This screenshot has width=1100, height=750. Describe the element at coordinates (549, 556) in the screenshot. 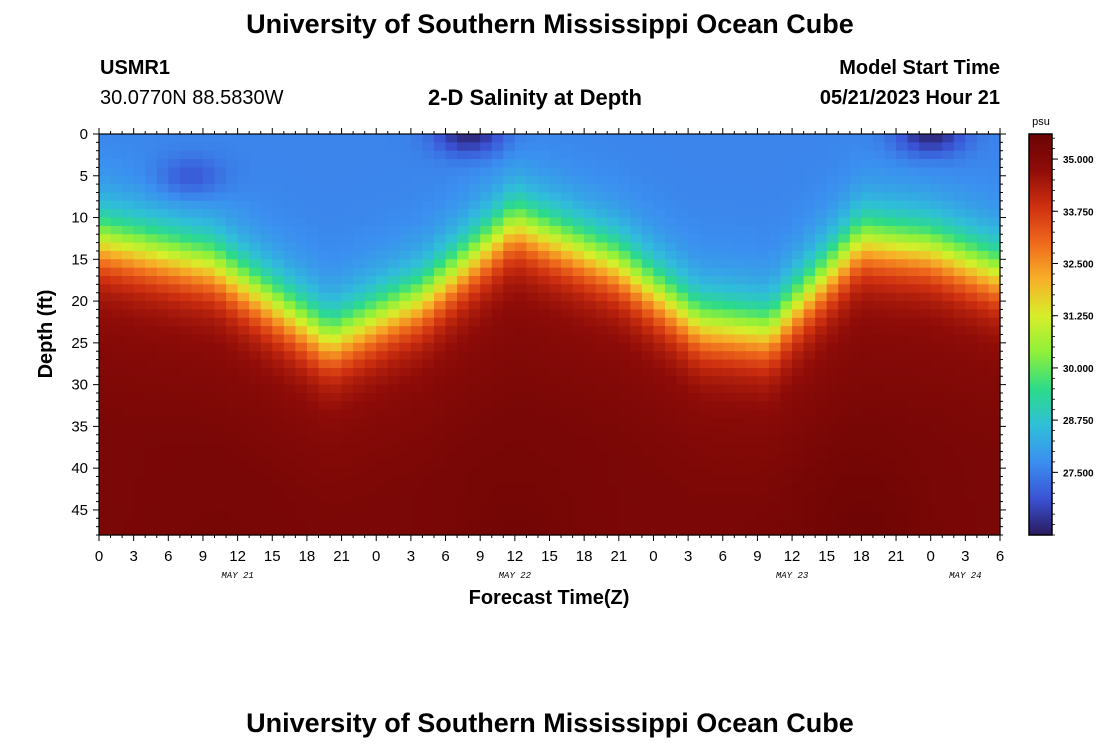

I see `x-tick-label: 15` at that location.